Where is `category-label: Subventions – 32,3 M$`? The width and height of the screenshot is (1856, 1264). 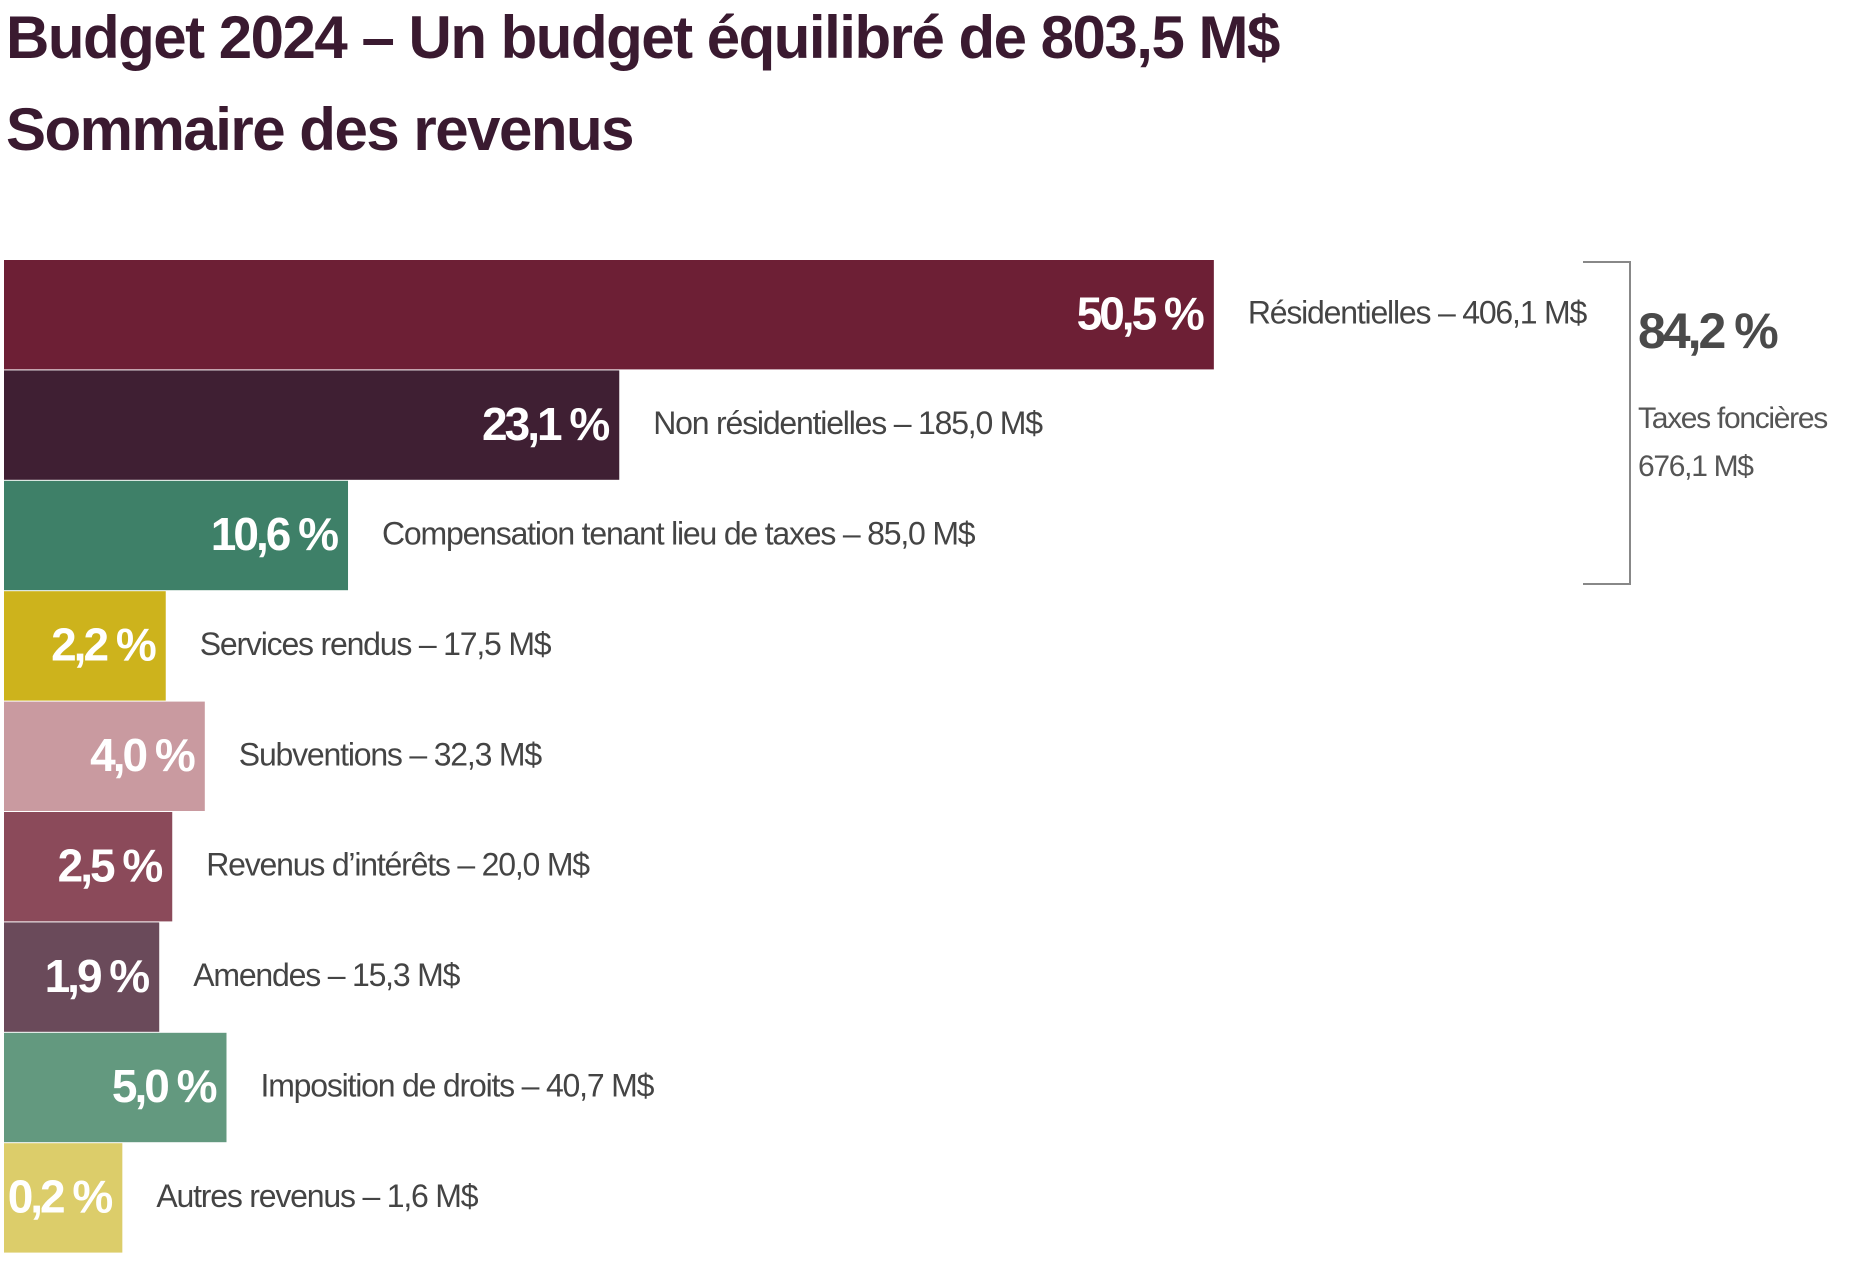 category-label: Subventions – 32,3 M$ is located at coordinates (391, 754).